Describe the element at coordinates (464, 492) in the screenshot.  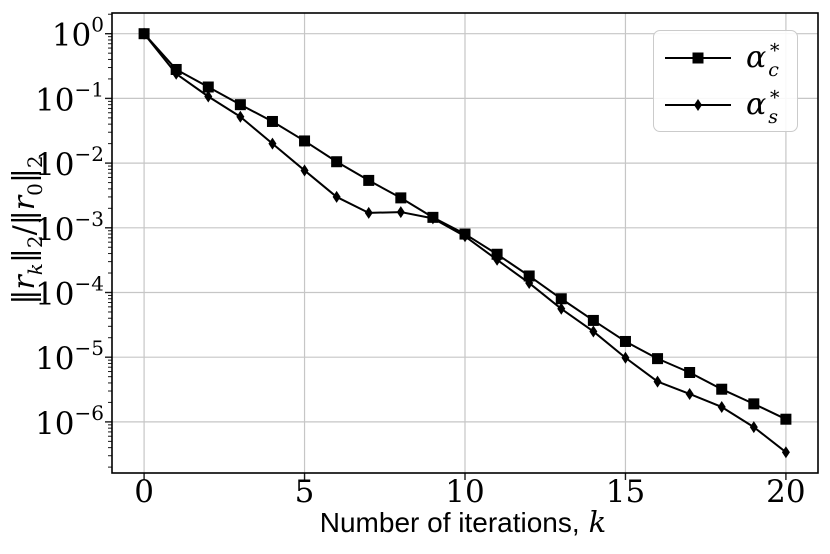
I see `x-tick-label: 10` at that location.